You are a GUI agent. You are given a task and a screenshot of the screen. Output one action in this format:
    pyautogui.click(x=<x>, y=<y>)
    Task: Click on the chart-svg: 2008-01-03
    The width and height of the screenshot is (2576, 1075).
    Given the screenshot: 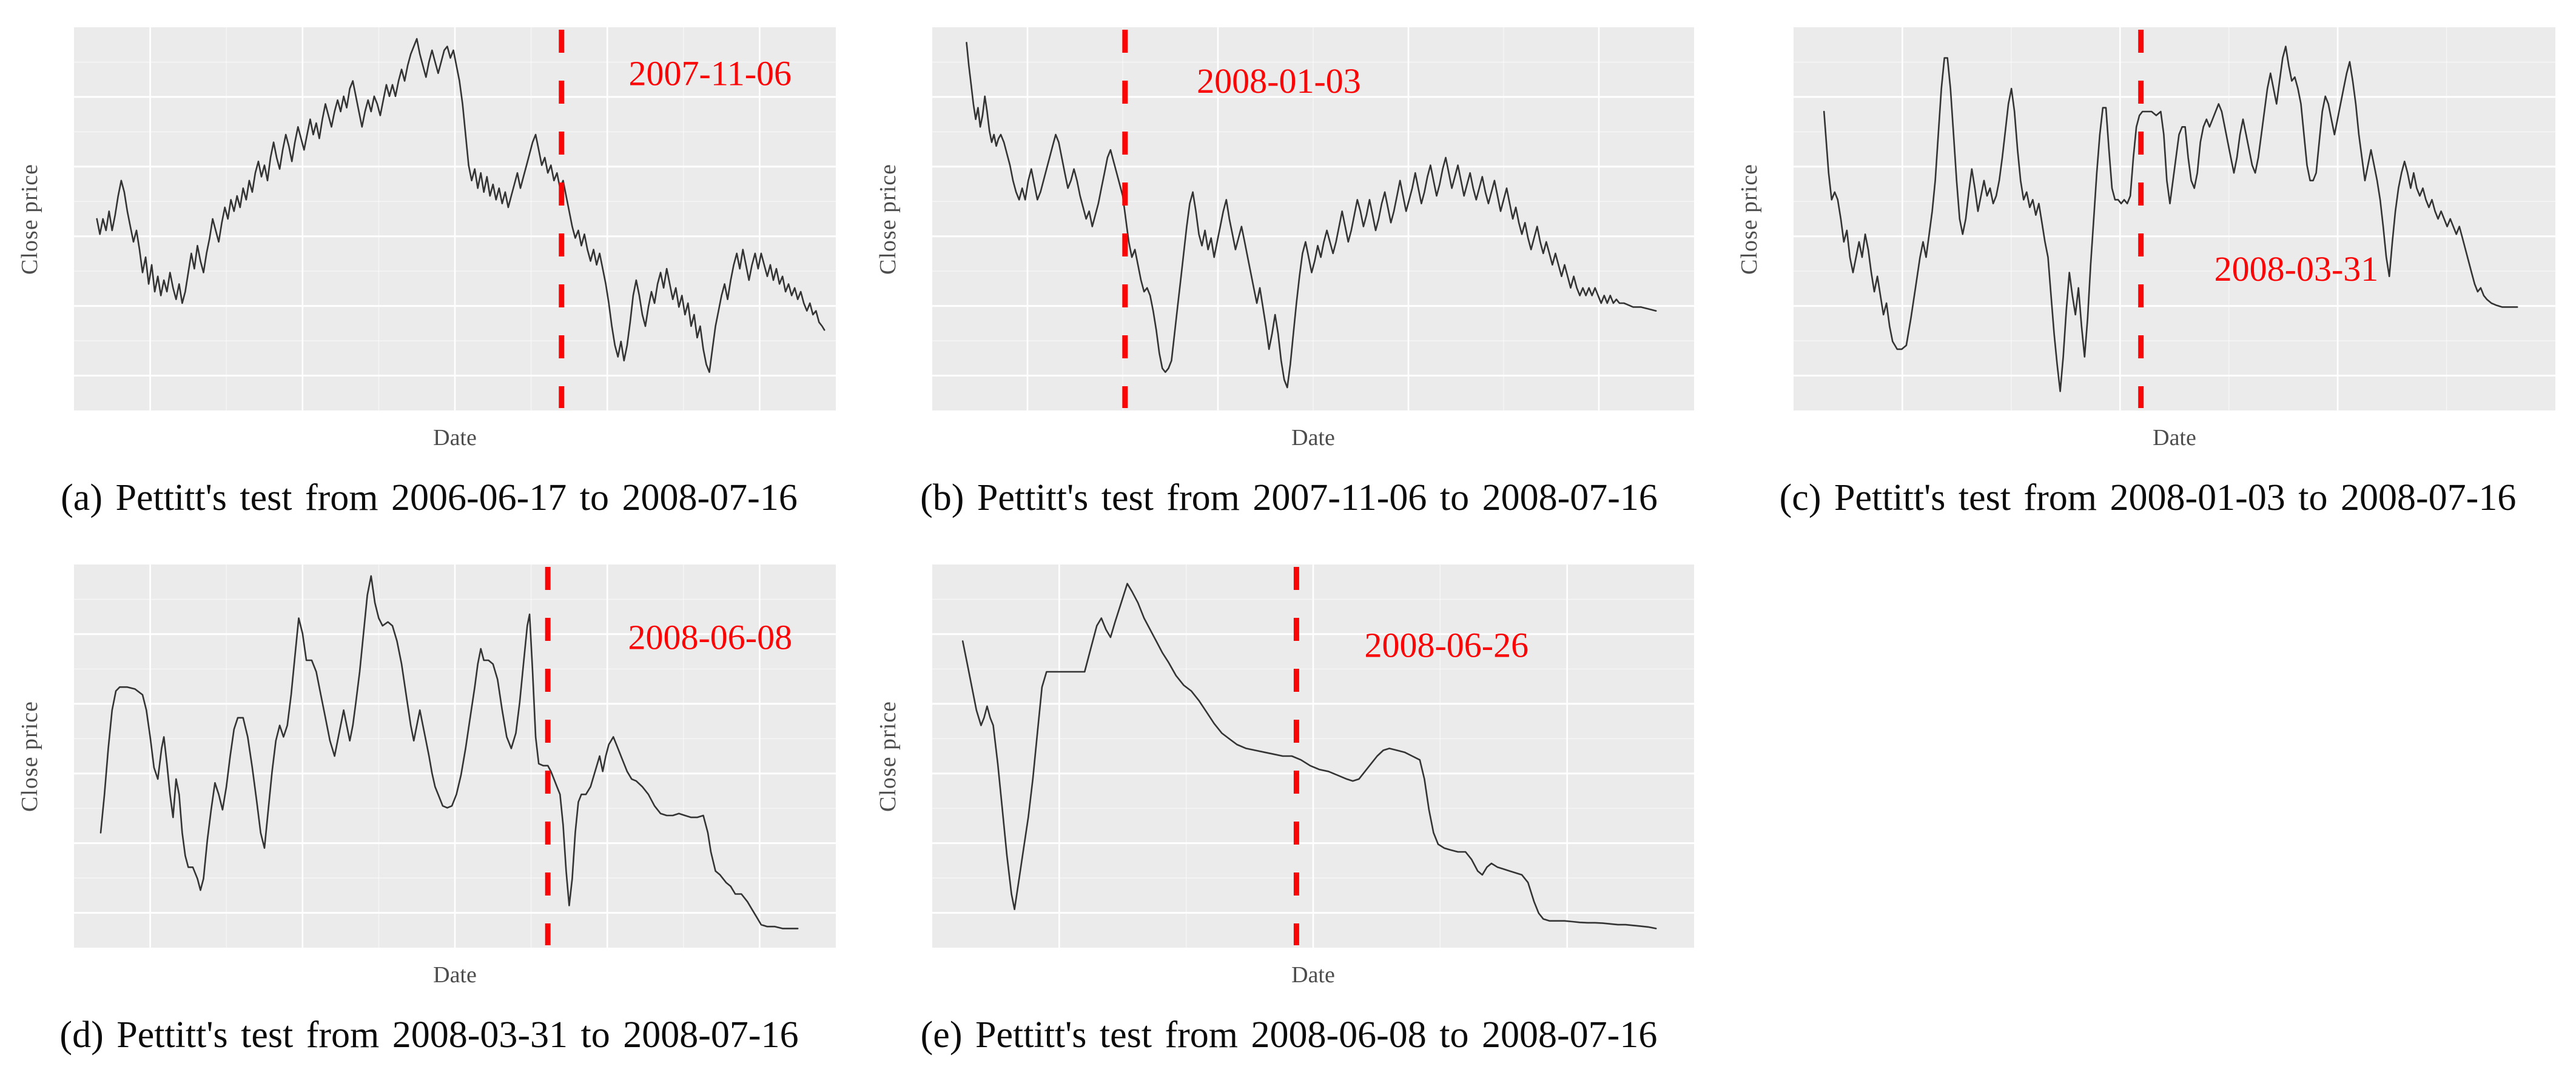 What is the action you would take?
    pyautogui.click(x=1313, y=218)
    